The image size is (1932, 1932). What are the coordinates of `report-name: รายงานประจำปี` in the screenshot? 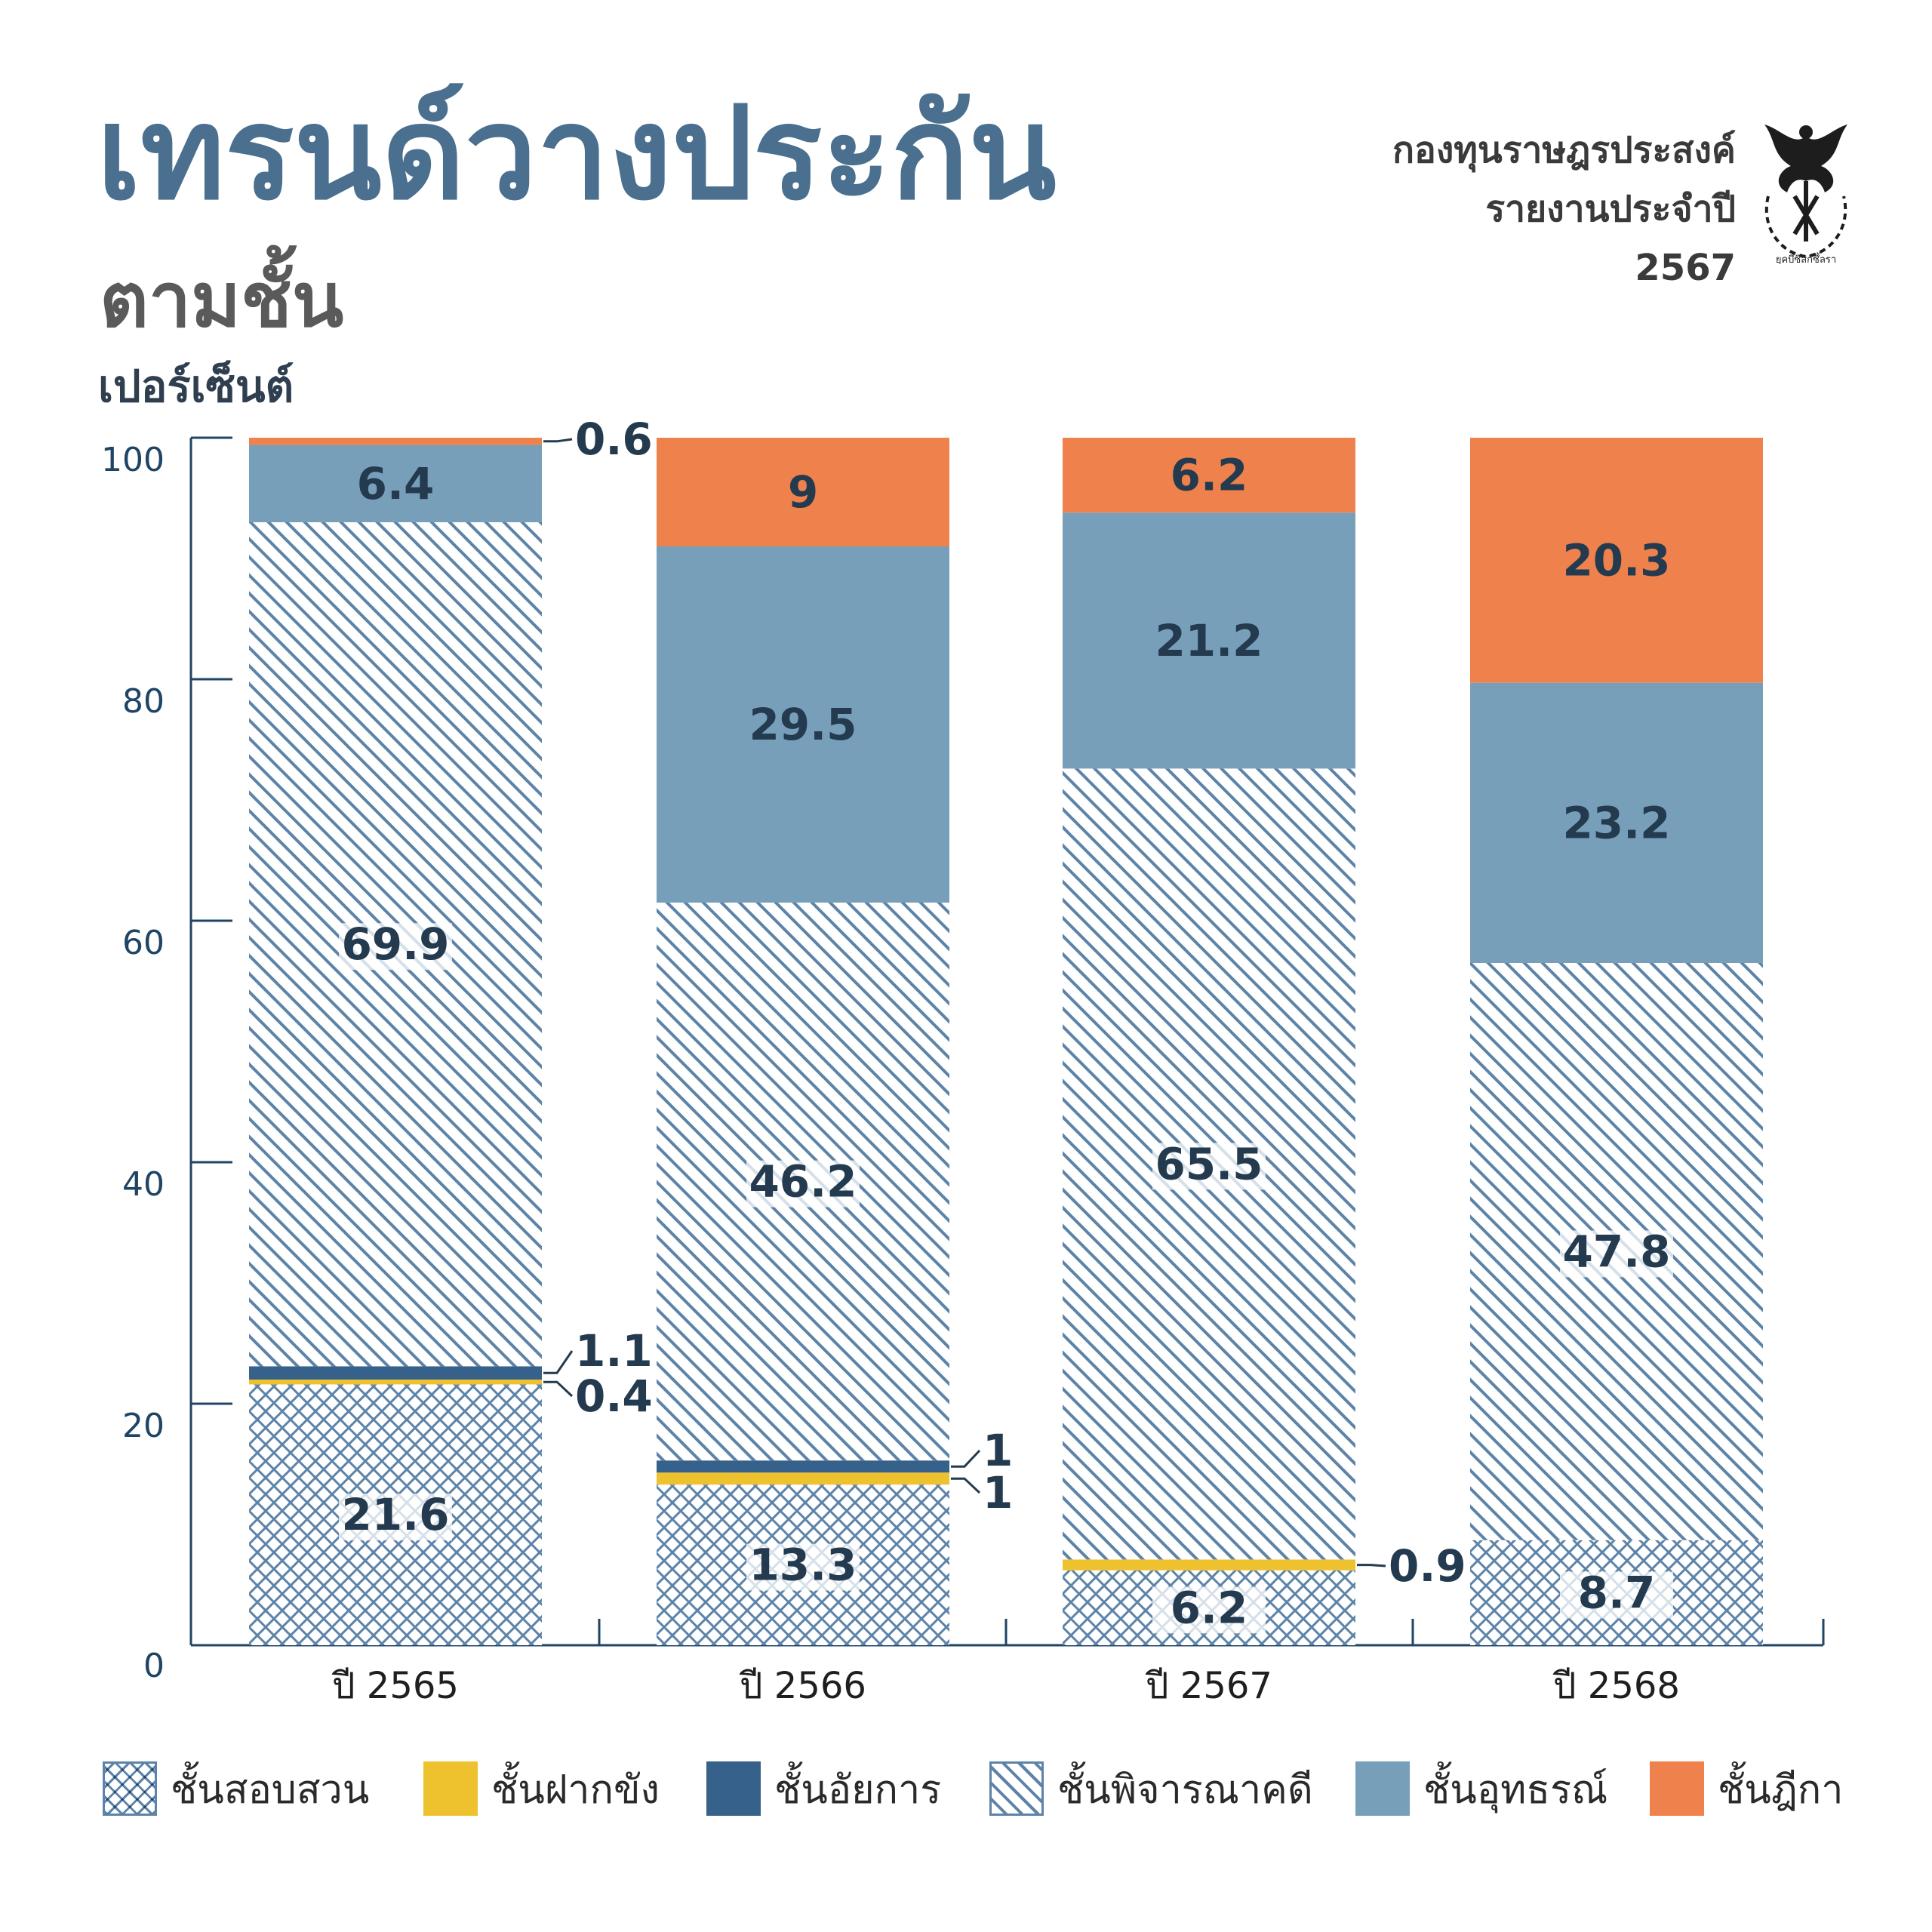 It's located at (1610, 209).